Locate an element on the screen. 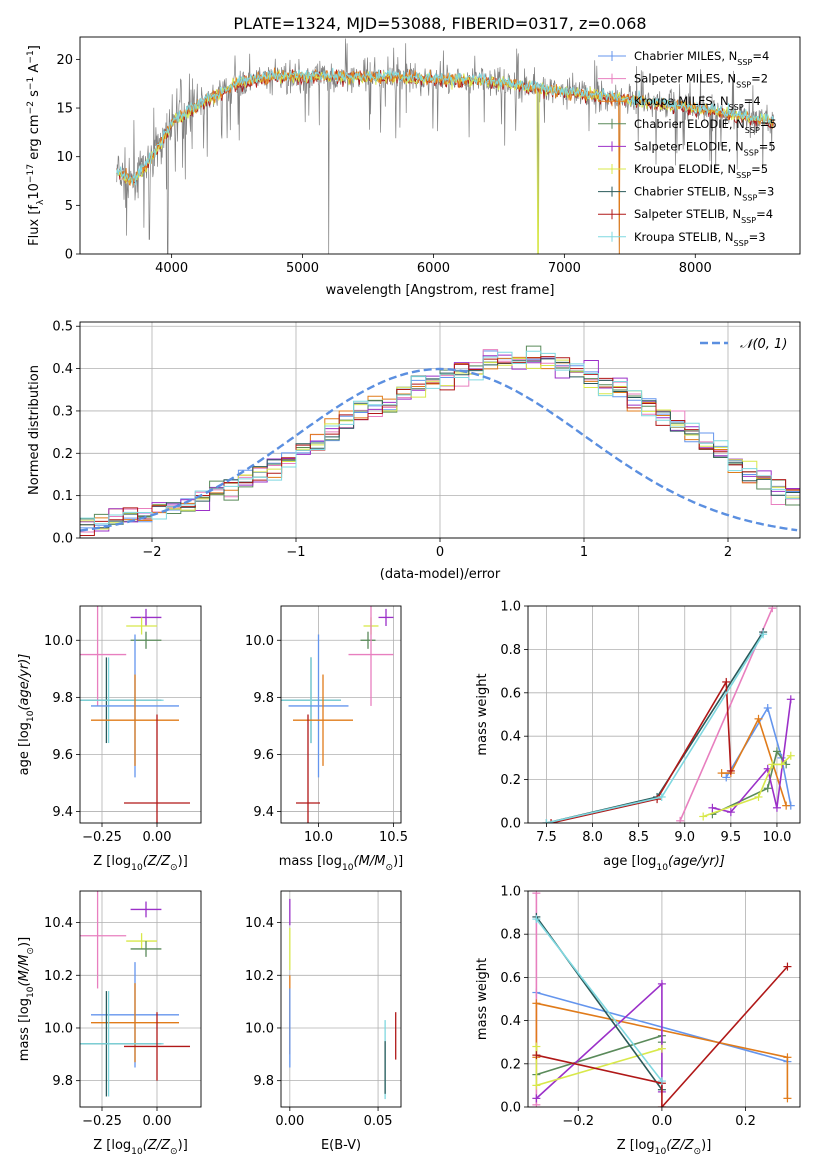 This screenshot has width=819, height=1170. y-tick-label: 0.5 is located at coordinates (62, 327).